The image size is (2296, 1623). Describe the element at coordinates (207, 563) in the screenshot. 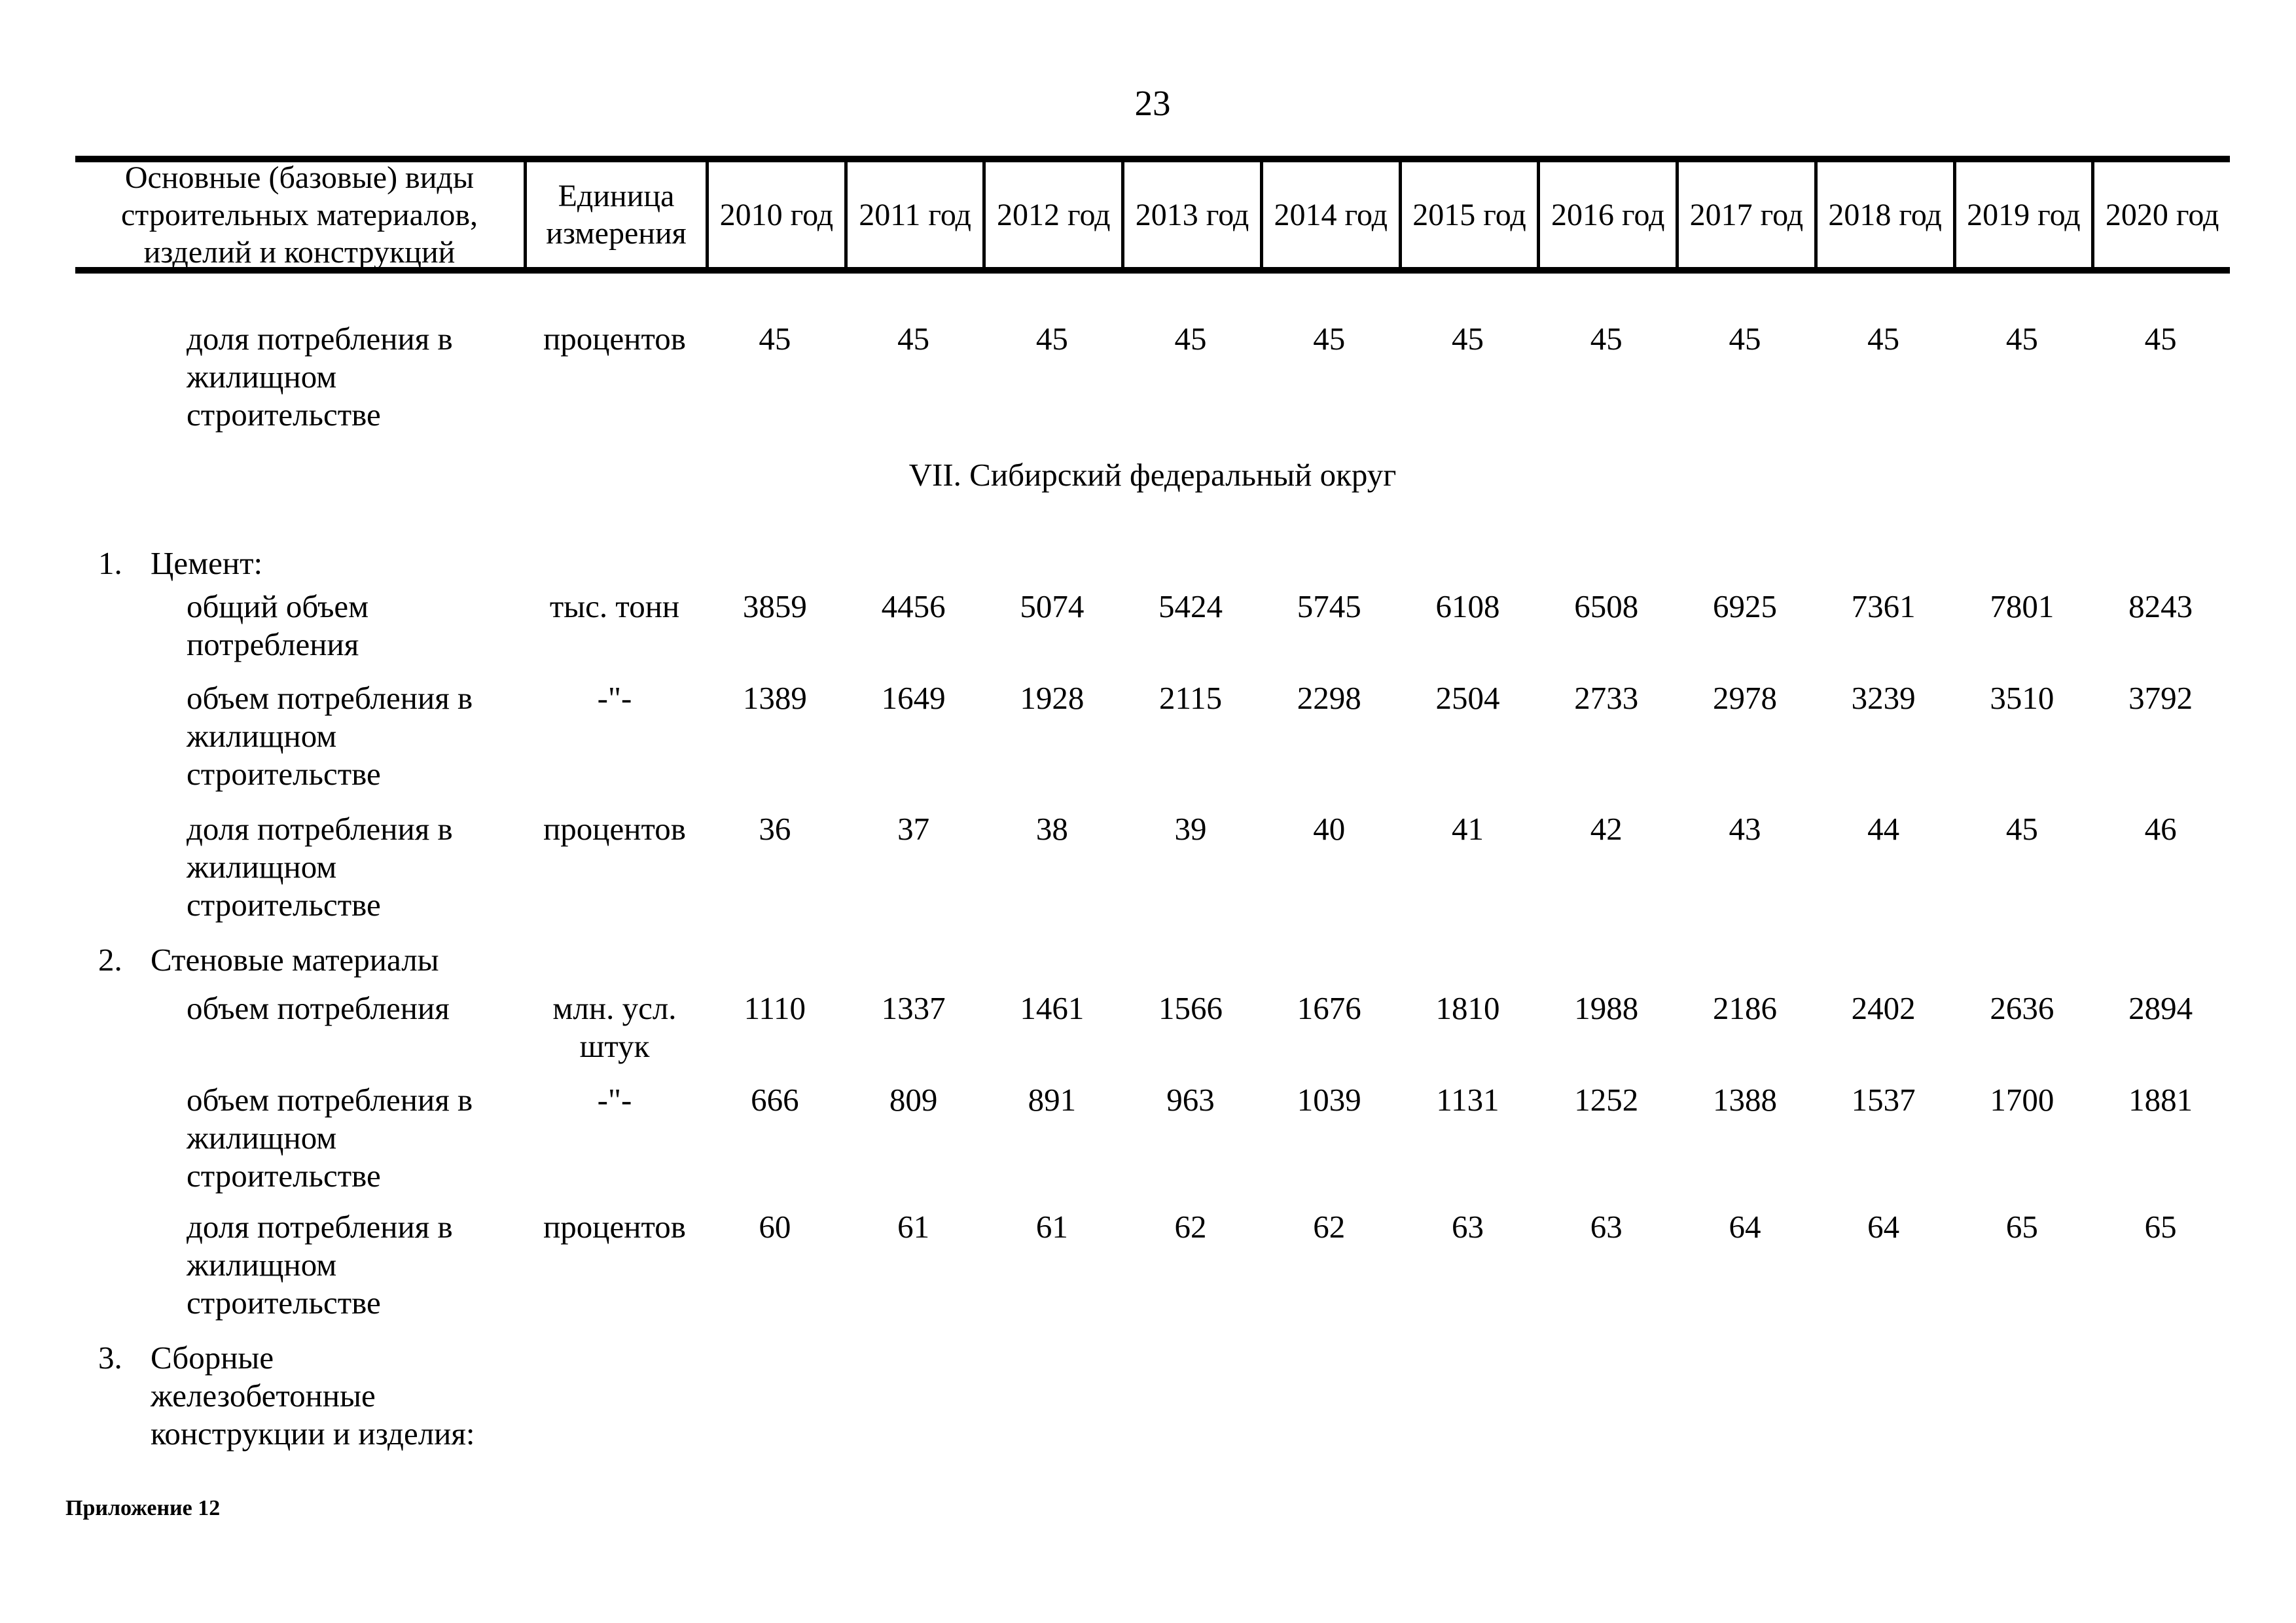

I see `item-label: Цемент:` at that location.